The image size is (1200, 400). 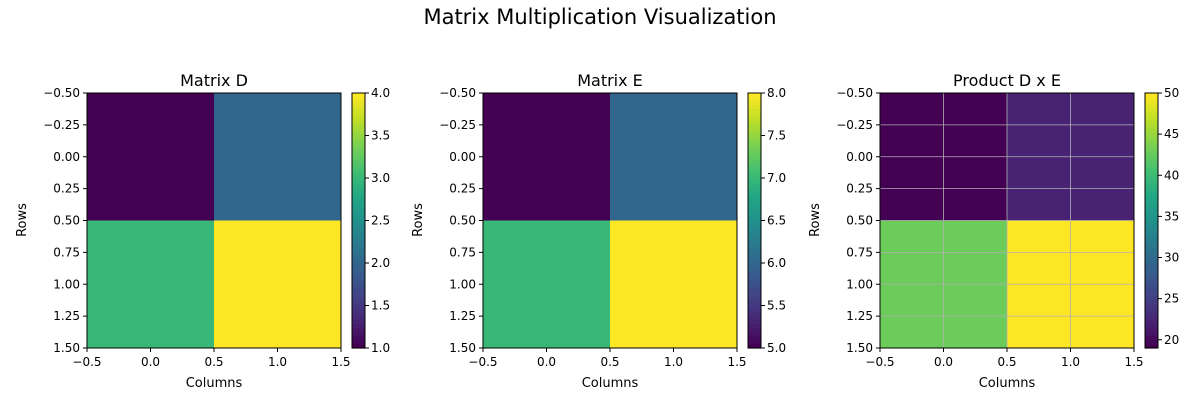 What do you see at coordinates (277, 284) in the screenshot?
I see `heatmap-cell-r1-c1` at bounding box center [277, 284].